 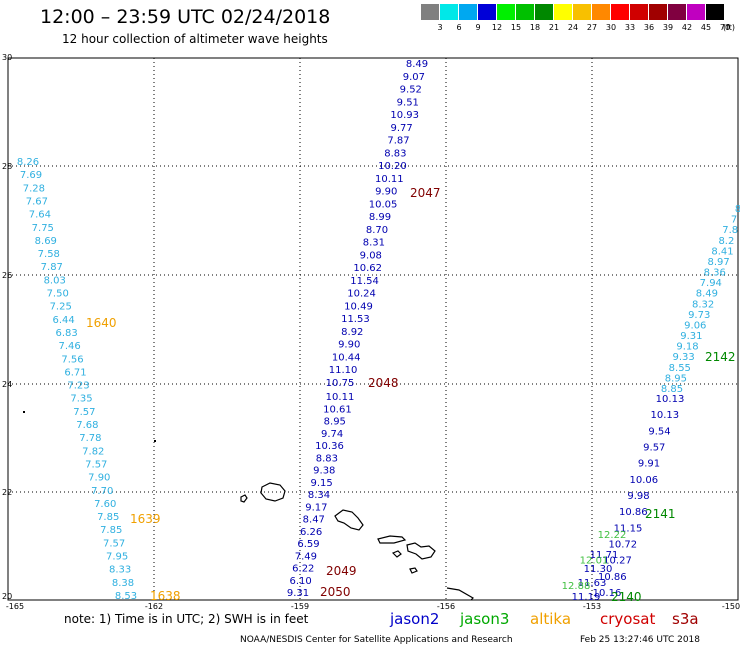 What do you see at coordinates (725, 27) in the screenshot?
I see `colorbar-label-70: 70` at bounding box center [725, 27].